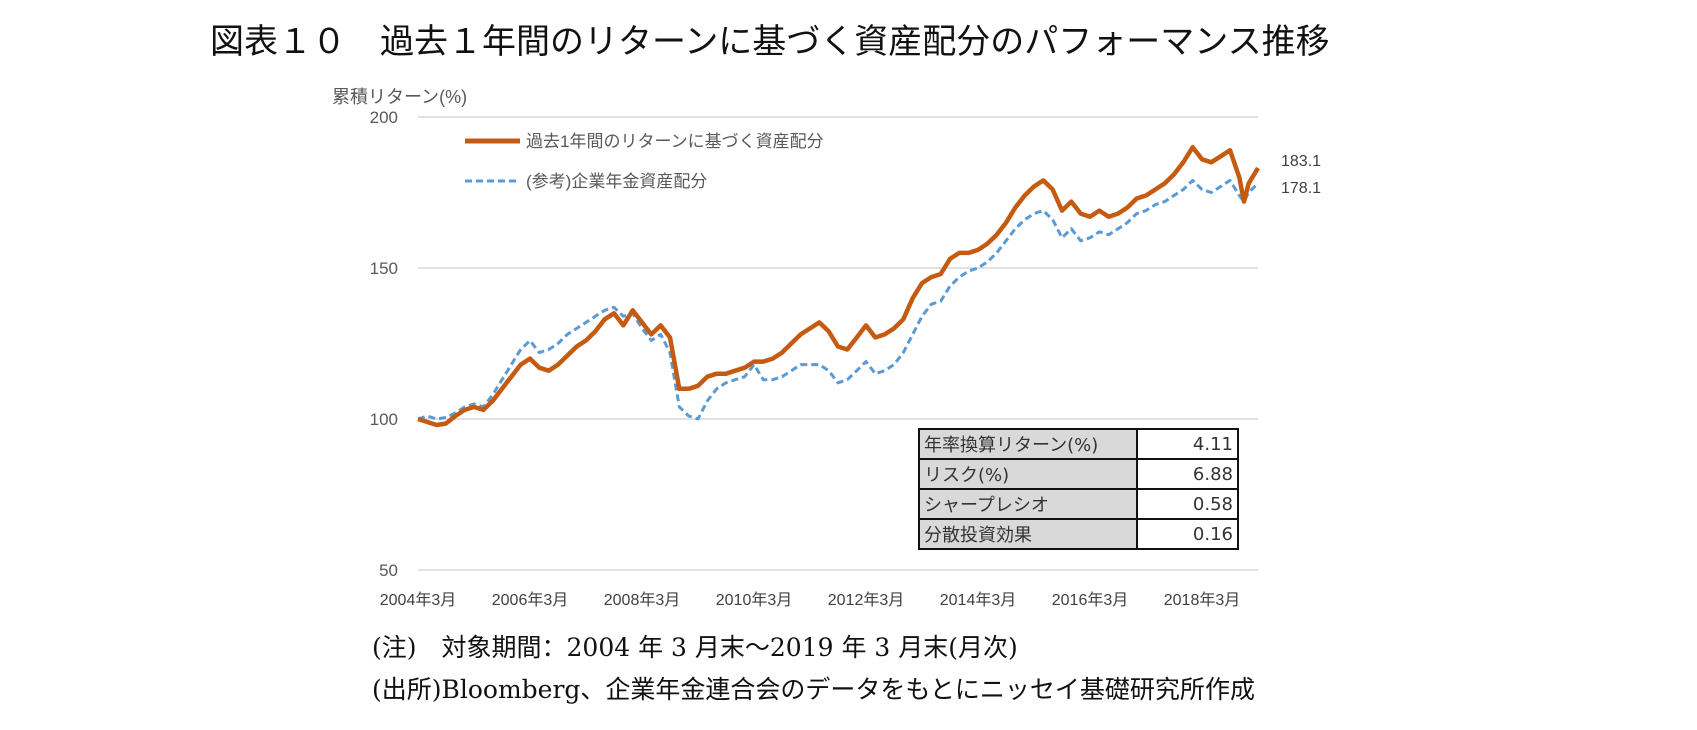 The height and width of the screenshot is (730, 1697). What do you see at coordinates (616, 181) in the screenshot?
I see `legend-label-1: (参考)企業年金資産配分` at bounding box center [616, 181].